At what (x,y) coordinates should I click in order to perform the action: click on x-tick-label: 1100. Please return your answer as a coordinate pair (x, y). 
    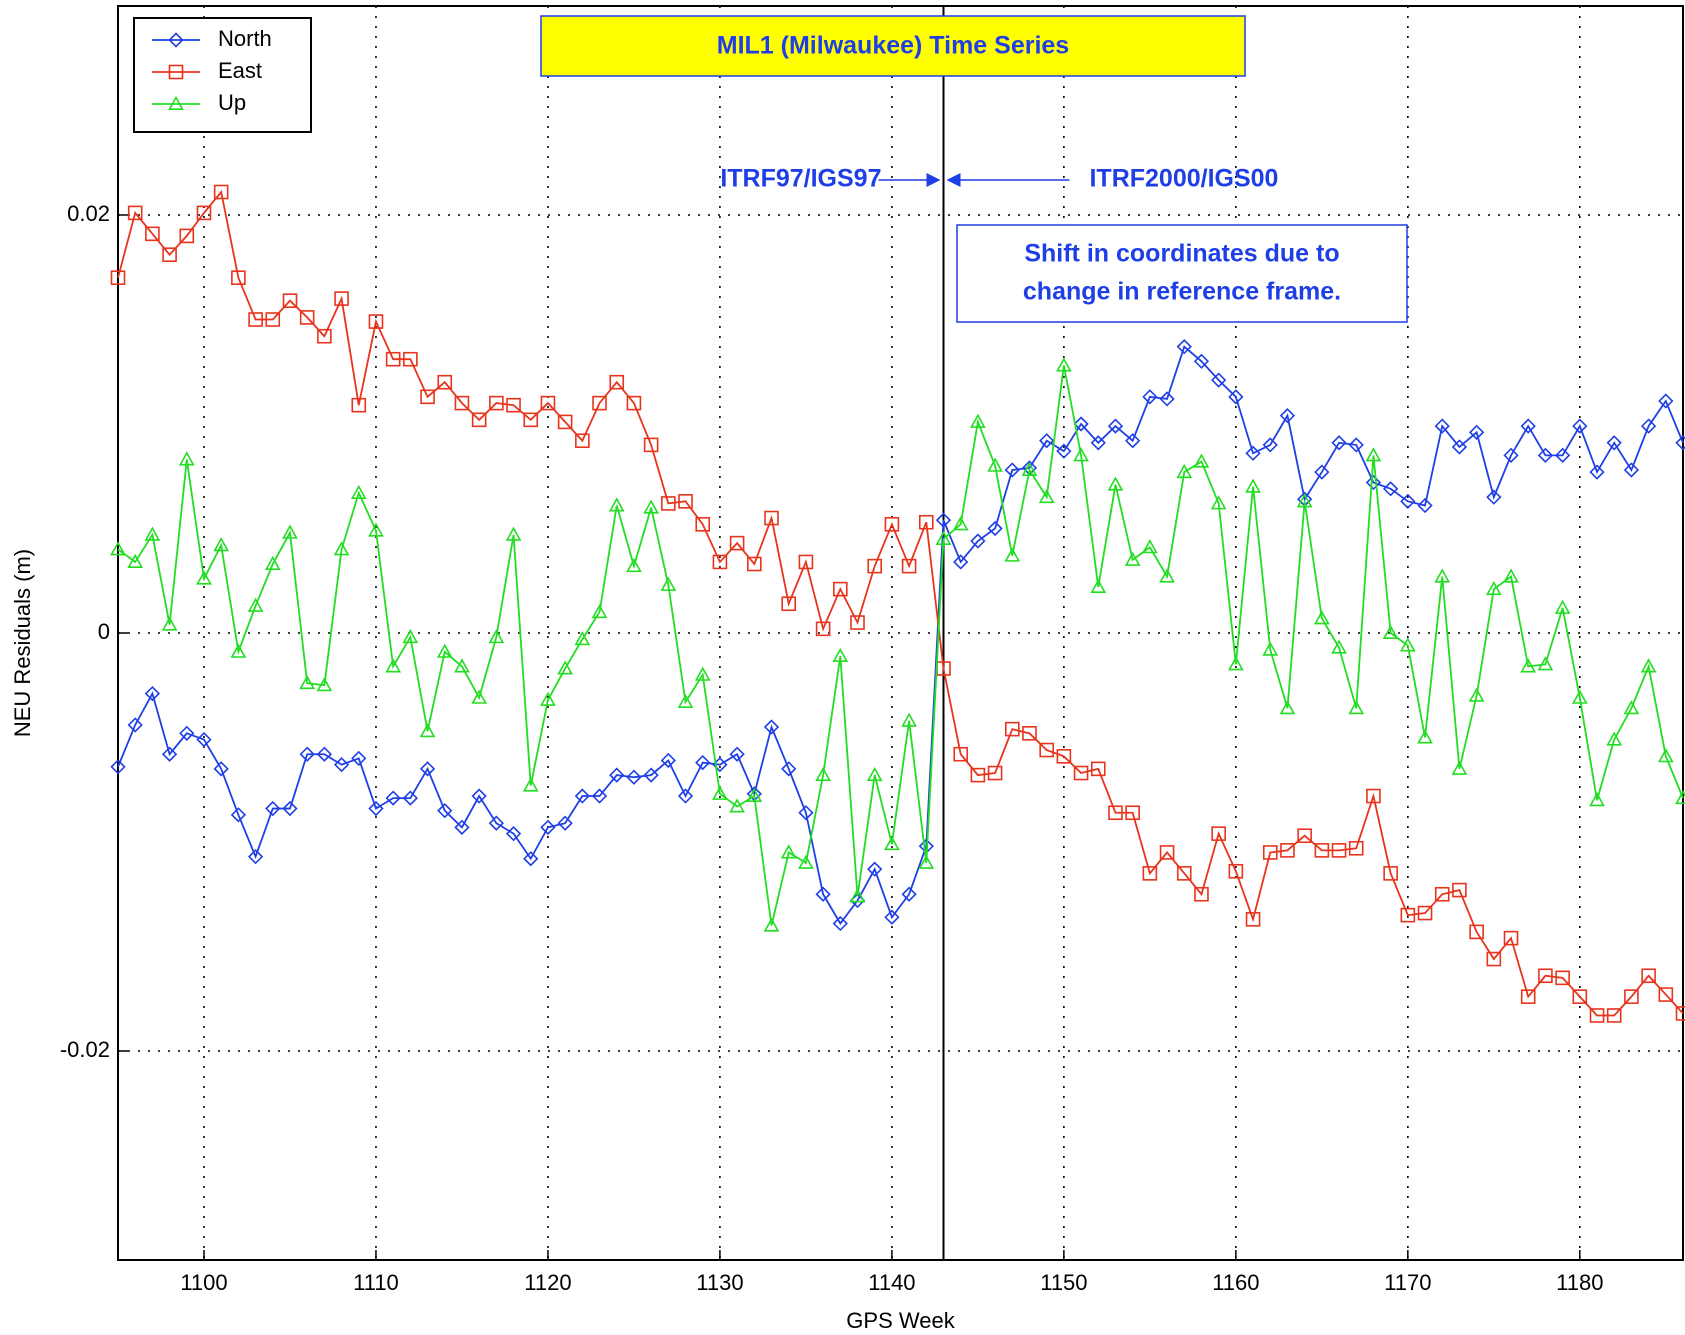
    Looking at the image, I should click on (203, 1282).